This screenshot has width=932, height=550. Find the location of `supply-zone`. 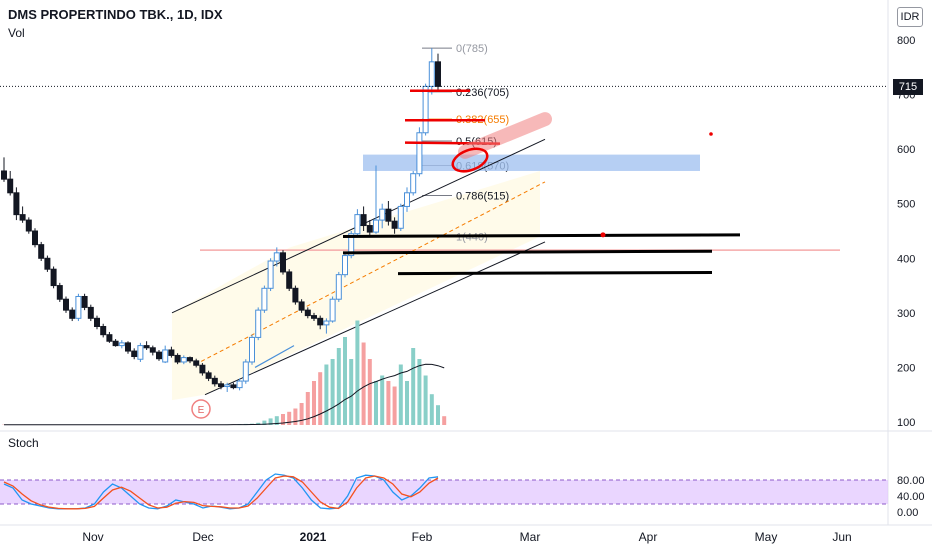

supply-zone is located at coordinates (531, 162).